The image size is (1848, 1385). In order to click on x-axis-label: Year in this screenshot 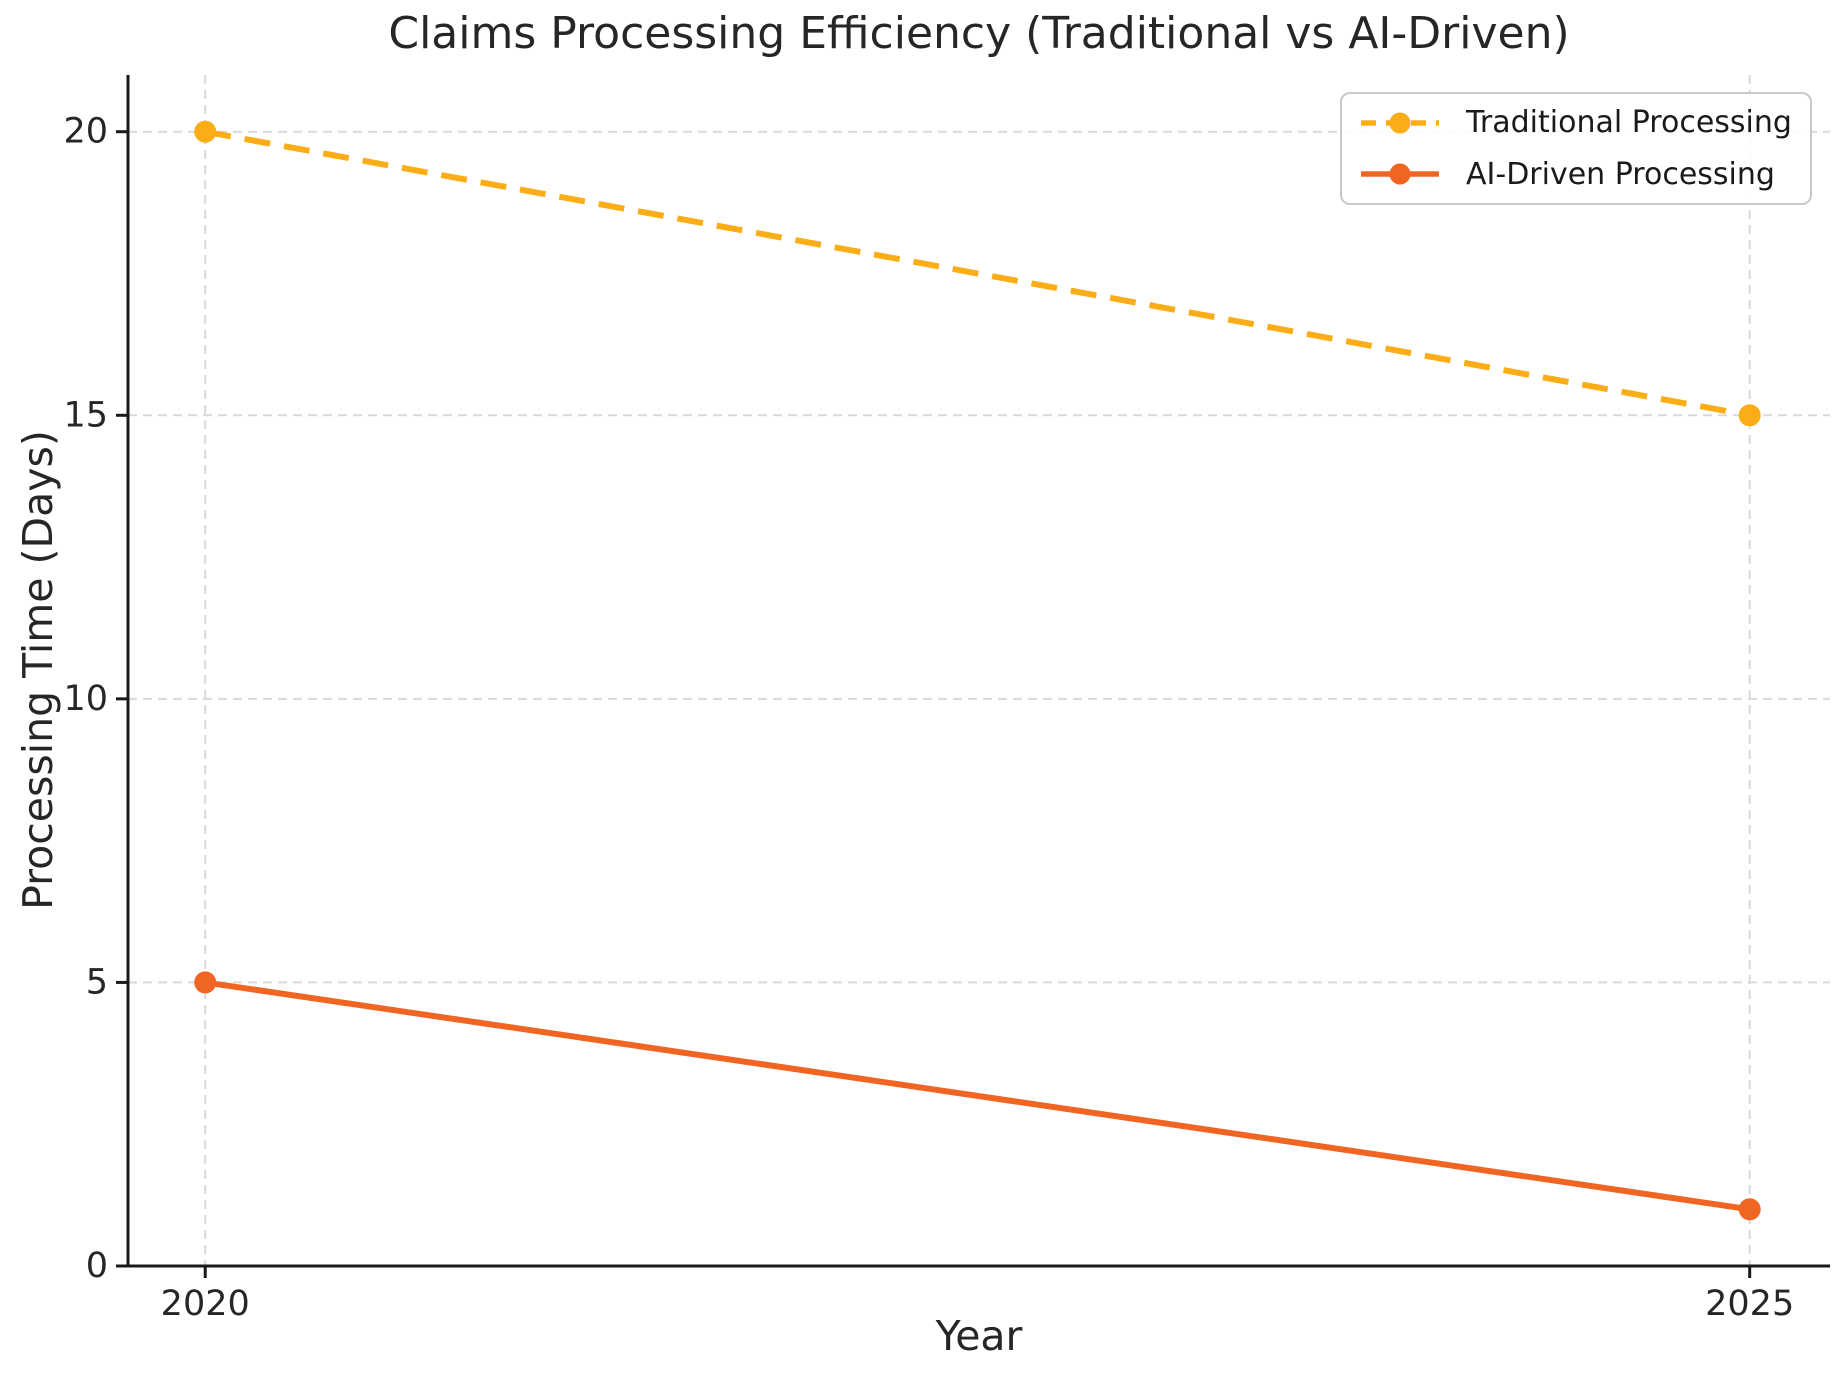, I will do `click(979, 1336)`.